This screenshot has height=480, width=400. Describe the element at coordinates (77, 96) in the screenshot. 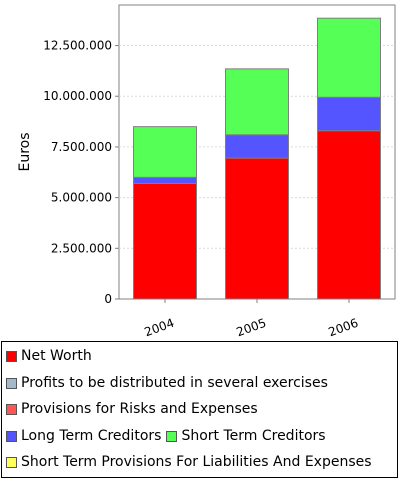

I see `y-tick-label: 10.000.000` at that location.